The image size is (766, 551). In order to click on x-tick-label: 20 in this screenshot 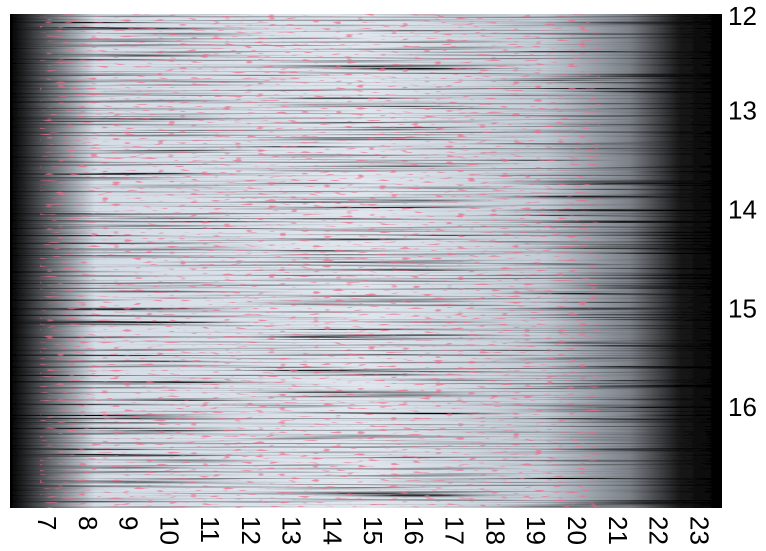, I will do `click(577, 530)`.